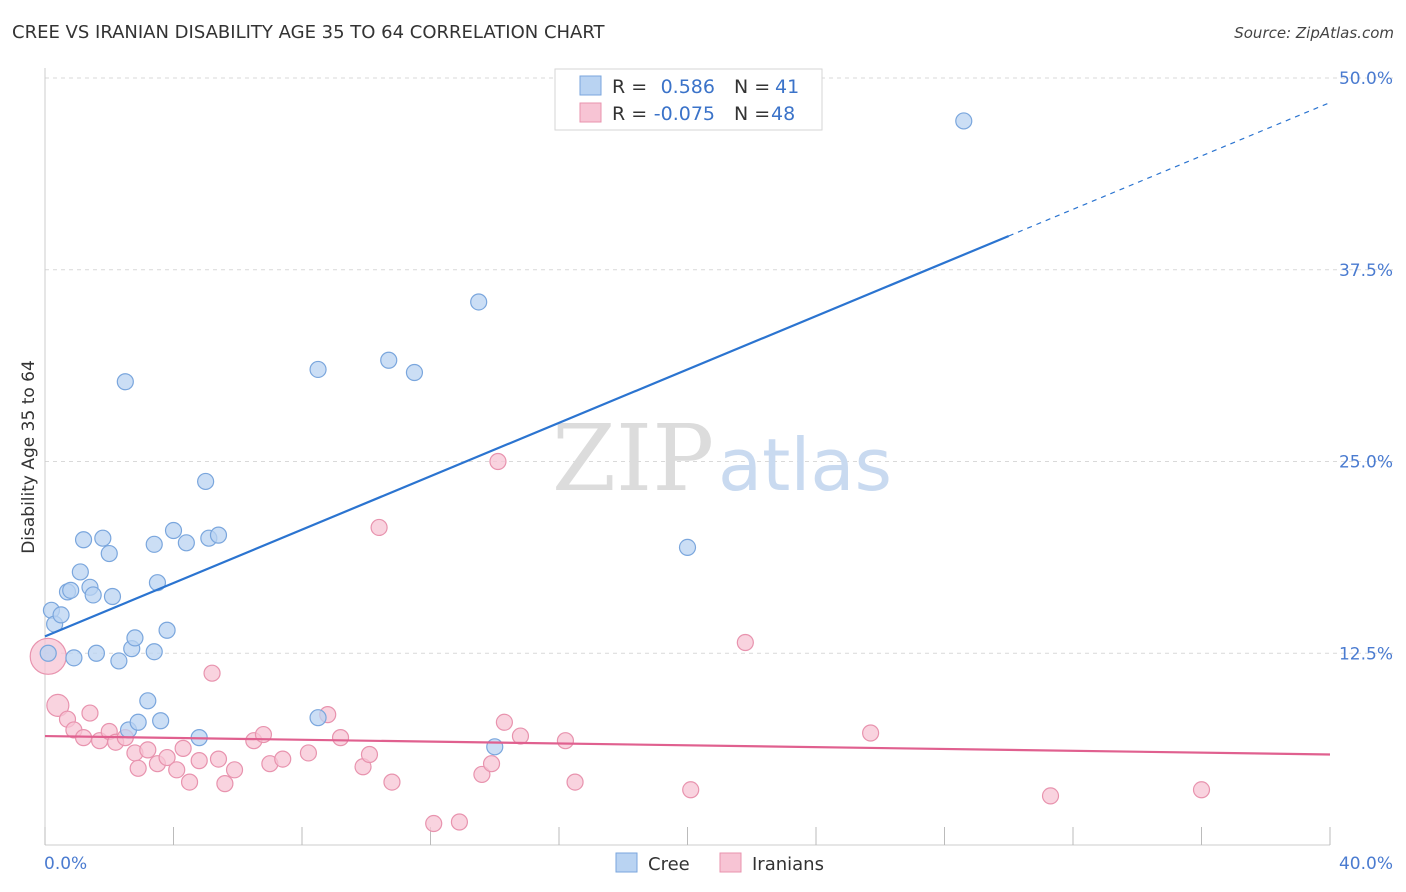 This screenshot has height=892, width=1406. What do you see at coordinates (787, 87) in the screenshot?
I see `legend-n-value-cree: 41` at bounding box center [787, 87].